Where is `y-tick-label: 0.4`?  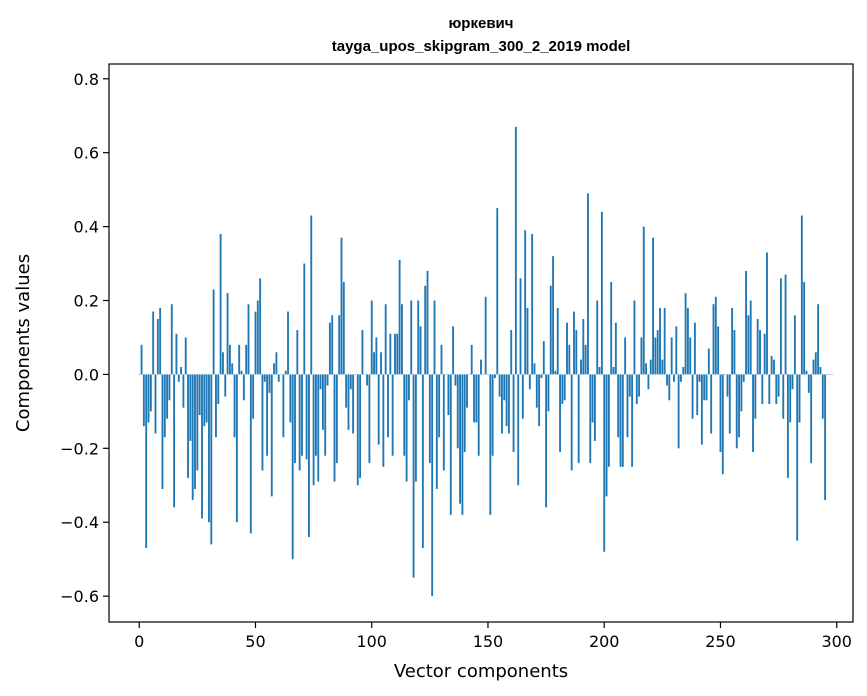
y-tick-label: 0.4 is located at coordinates (86, 227).